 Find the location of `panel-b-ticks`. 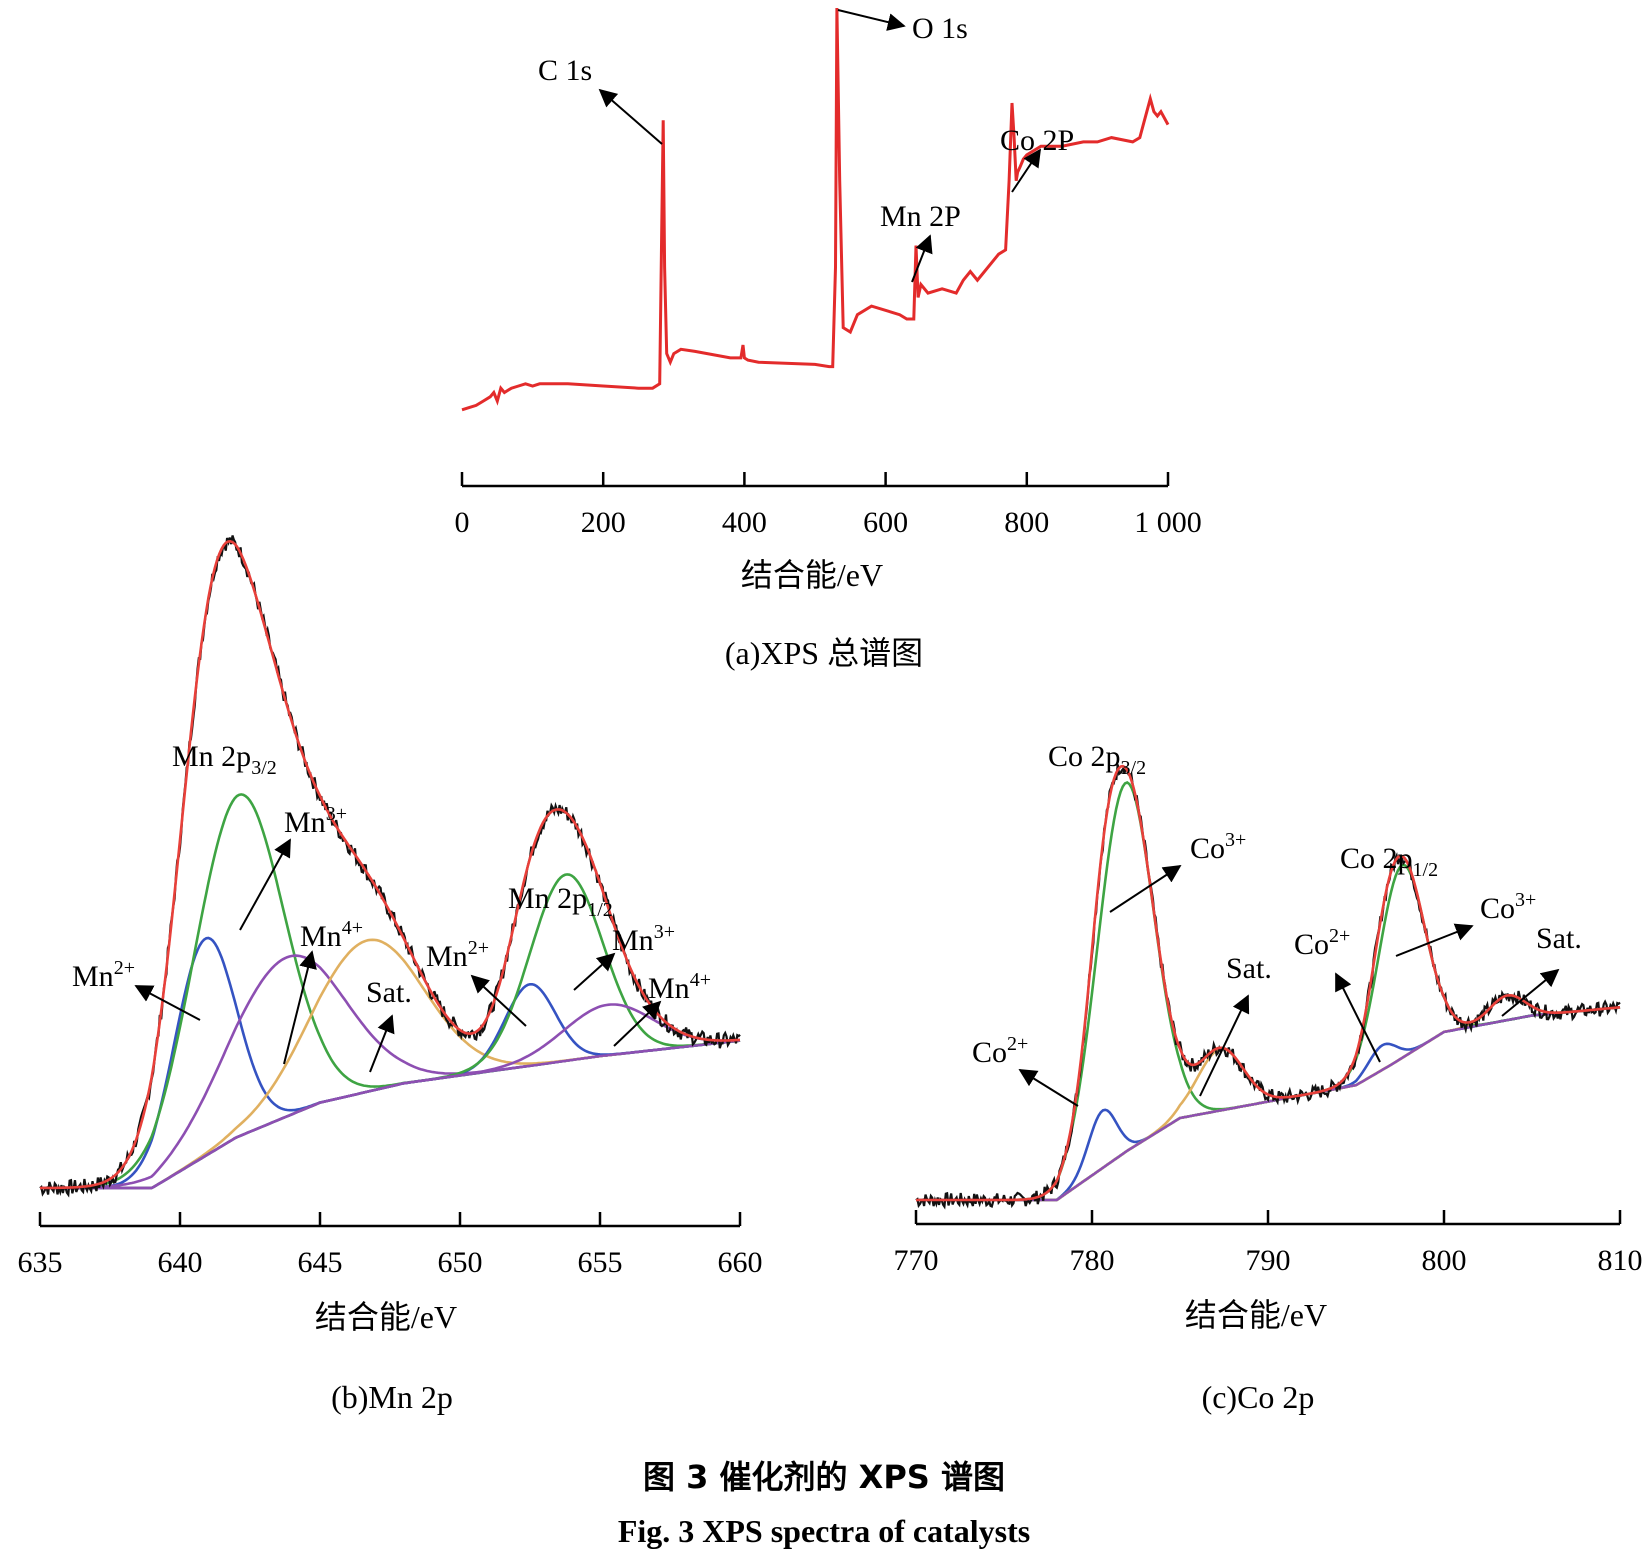

panel-b-ticks is located at coordinates (390, 1219).